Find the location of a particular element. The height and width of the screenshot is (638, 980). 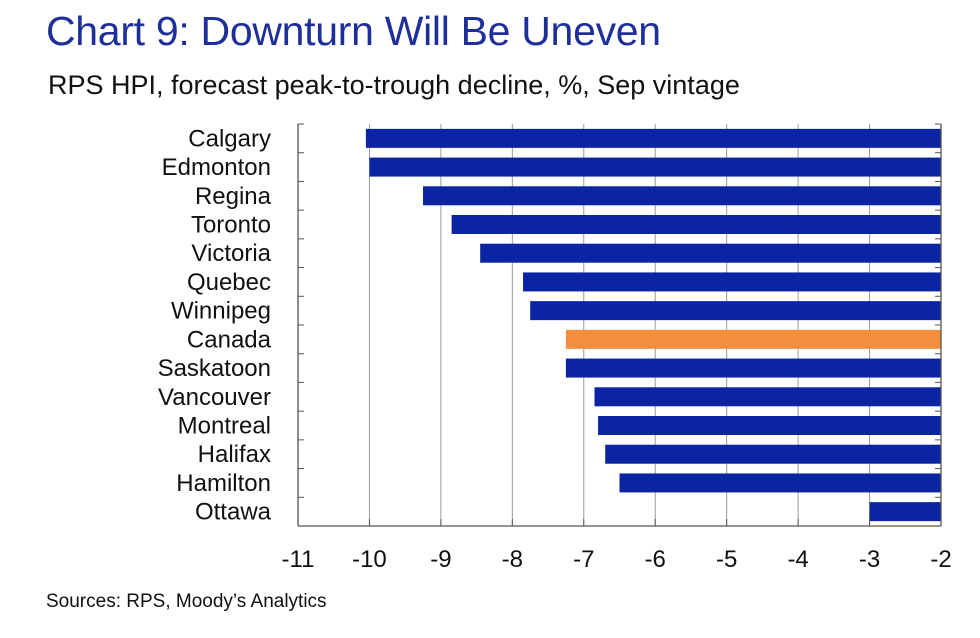

bar-hamilton is located at coordinates (780, 483).